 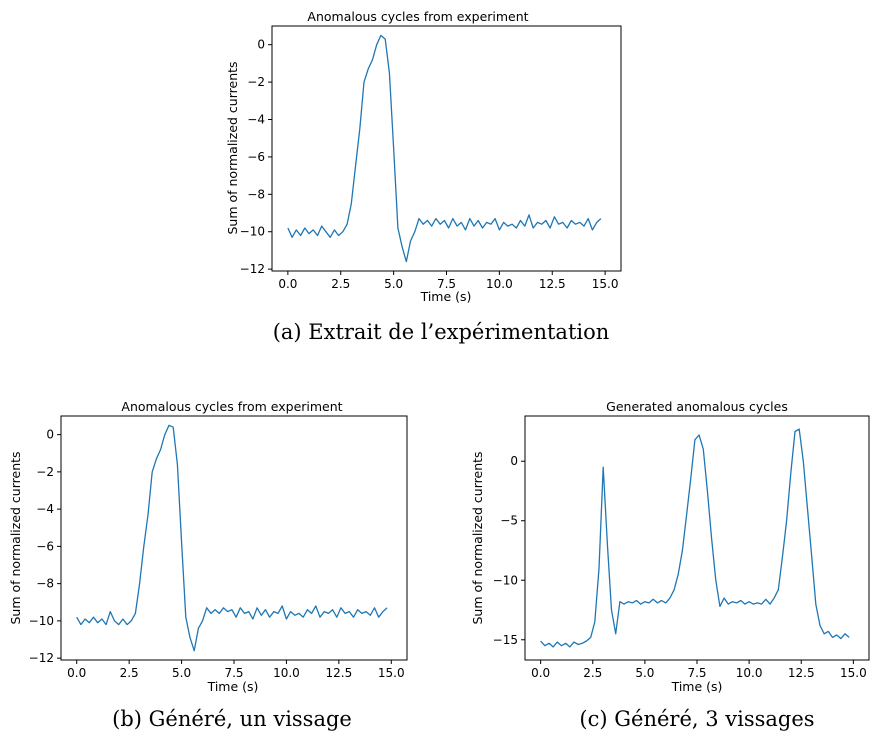 What do you see at coordinates (446, 296) in the screenshot?
I see `x-axis-label-a: Time (s)` at bounding box center [446, 296].